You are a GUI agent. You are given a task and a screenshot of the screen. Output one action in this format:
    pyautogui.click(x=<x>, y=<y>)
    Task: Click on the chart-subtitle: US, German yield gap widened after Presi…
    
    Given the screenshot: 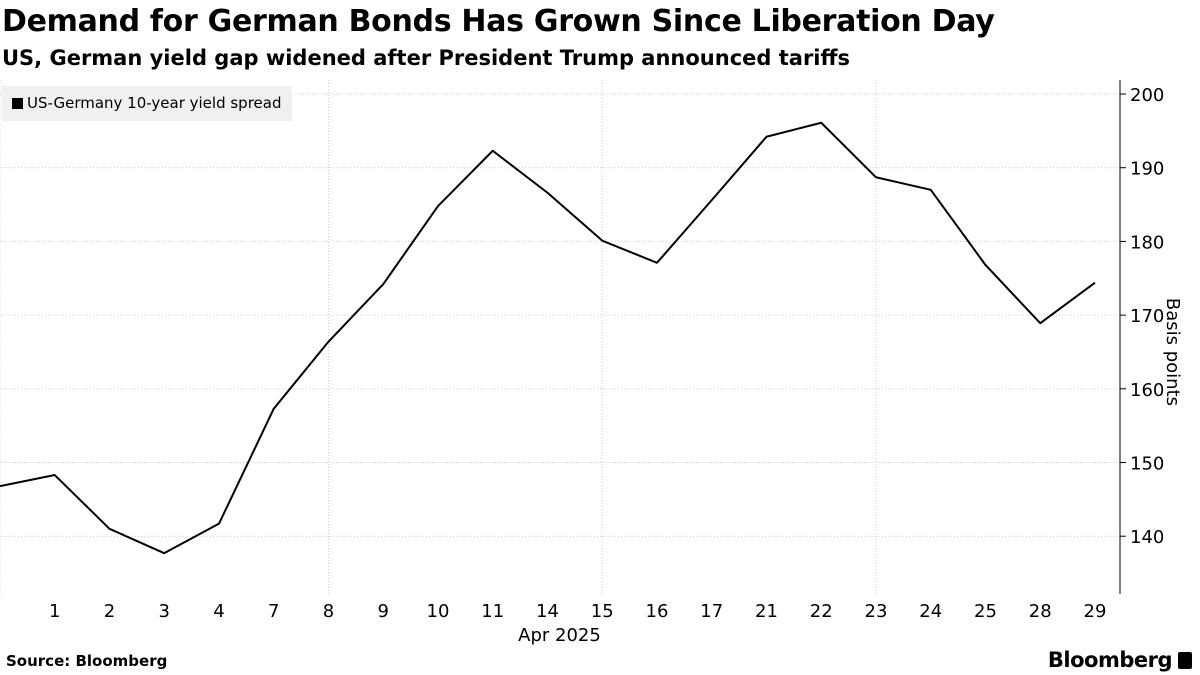 What is the action you would take?
    pyautogui.click(x=426, y=58)
    